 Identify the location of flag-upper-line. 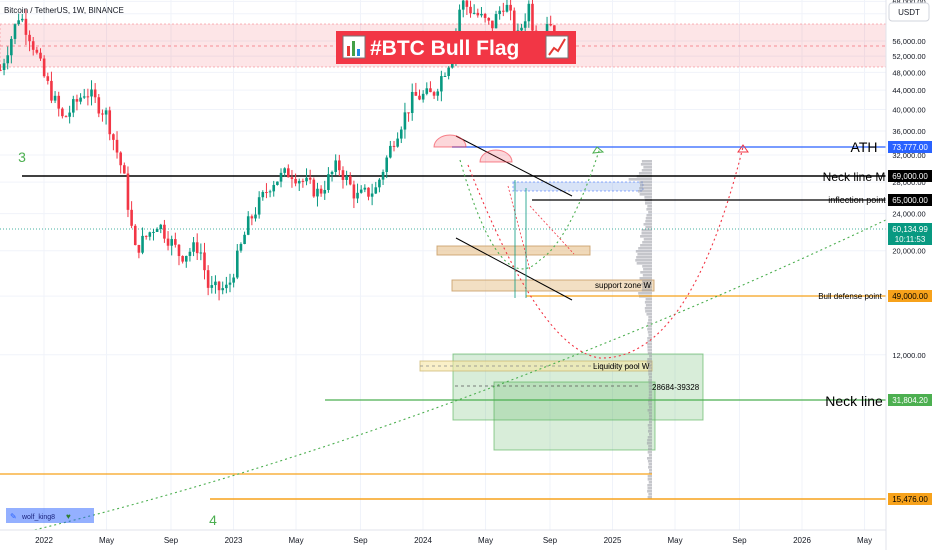
(514, 166).